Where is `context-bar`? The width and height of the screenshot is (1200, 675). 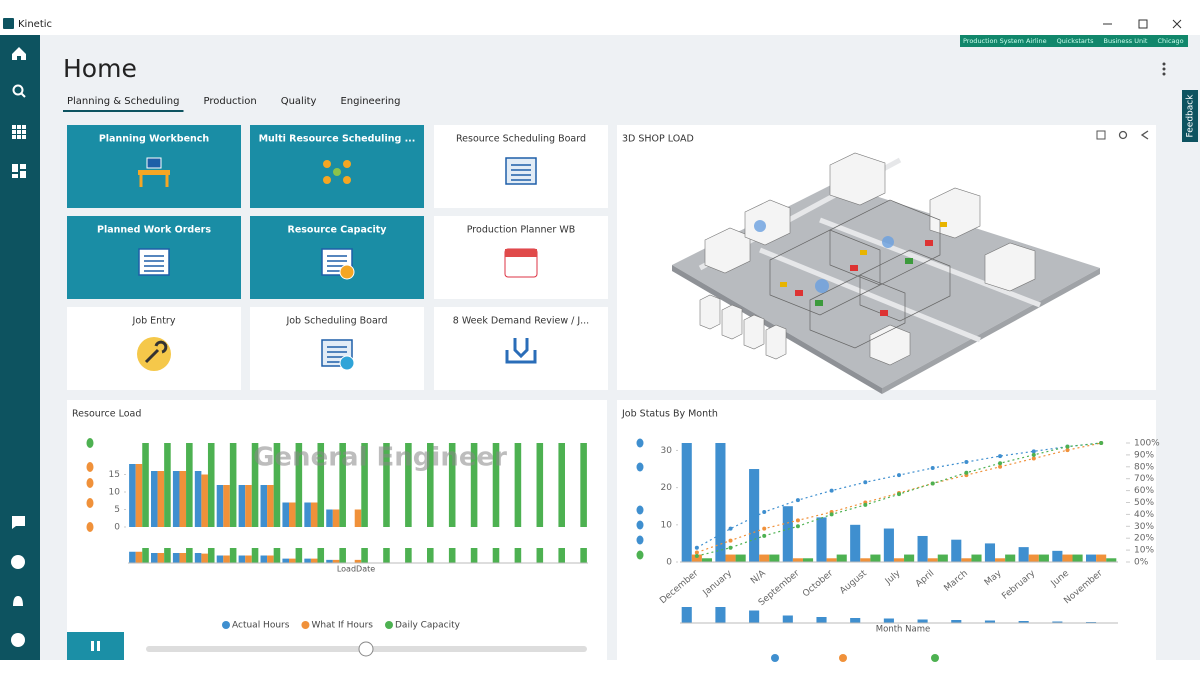
context-bar is located at coordinates (1074, 41).